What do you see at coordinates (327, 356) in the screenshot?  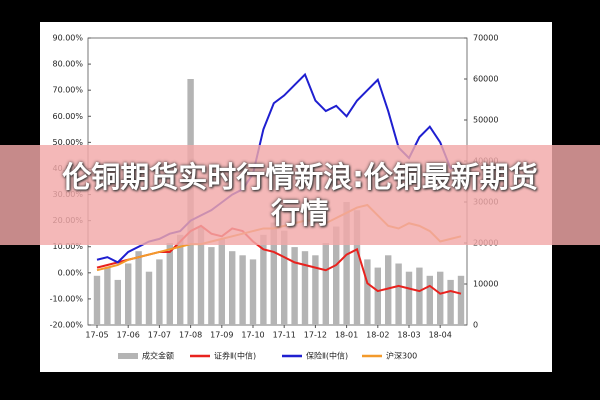 I see `legend-label: 保险Ⅱ(中信)` at bounding box center [327, 356].